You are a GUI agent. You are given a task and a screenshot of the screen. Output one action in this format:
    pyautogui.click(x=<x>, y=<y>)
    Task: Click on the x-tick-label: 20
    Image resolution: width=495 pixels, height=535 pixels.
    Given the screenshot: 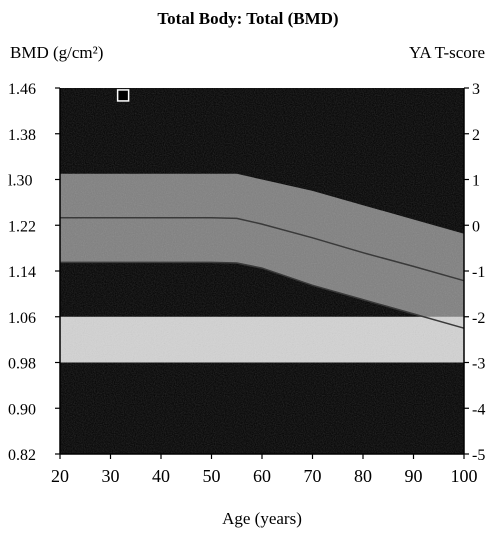 What is the action you would take?
    pyautogui.click(x=60, y=476)
    